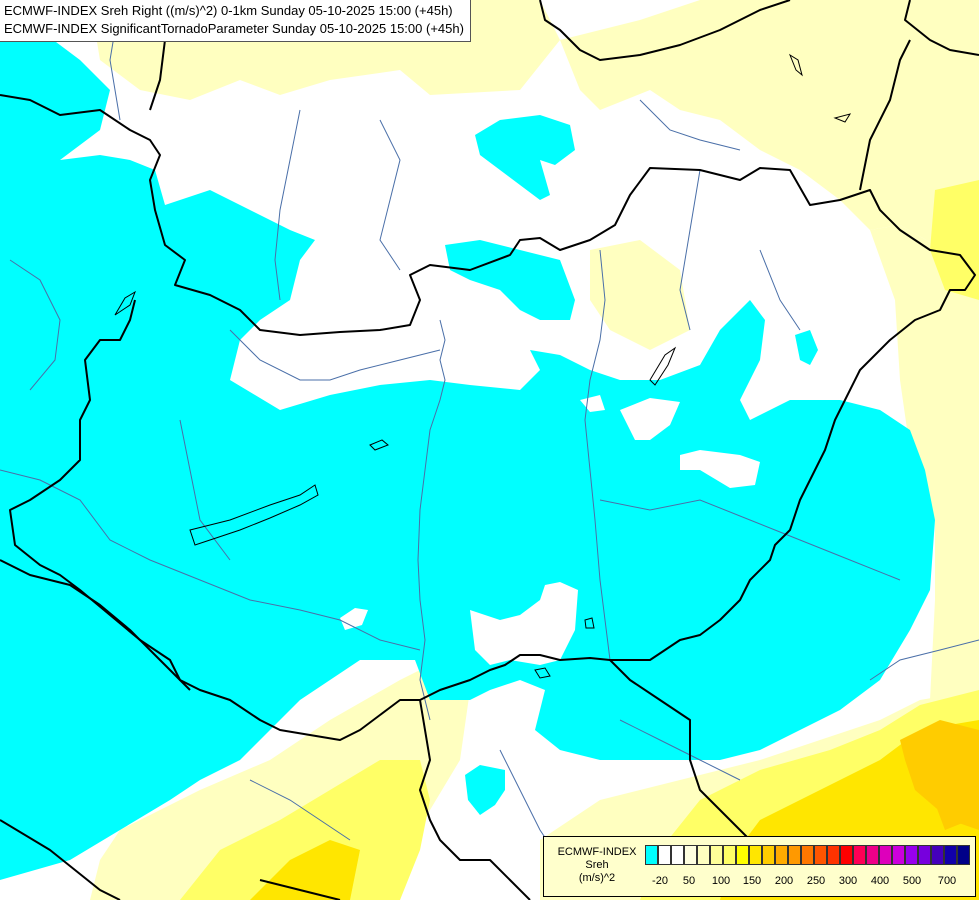 Image resolution: width=979 pixels, height=900 pixels. I want to click on legend-title-line-1: ECMWF-INDEX, so click(597, 852).